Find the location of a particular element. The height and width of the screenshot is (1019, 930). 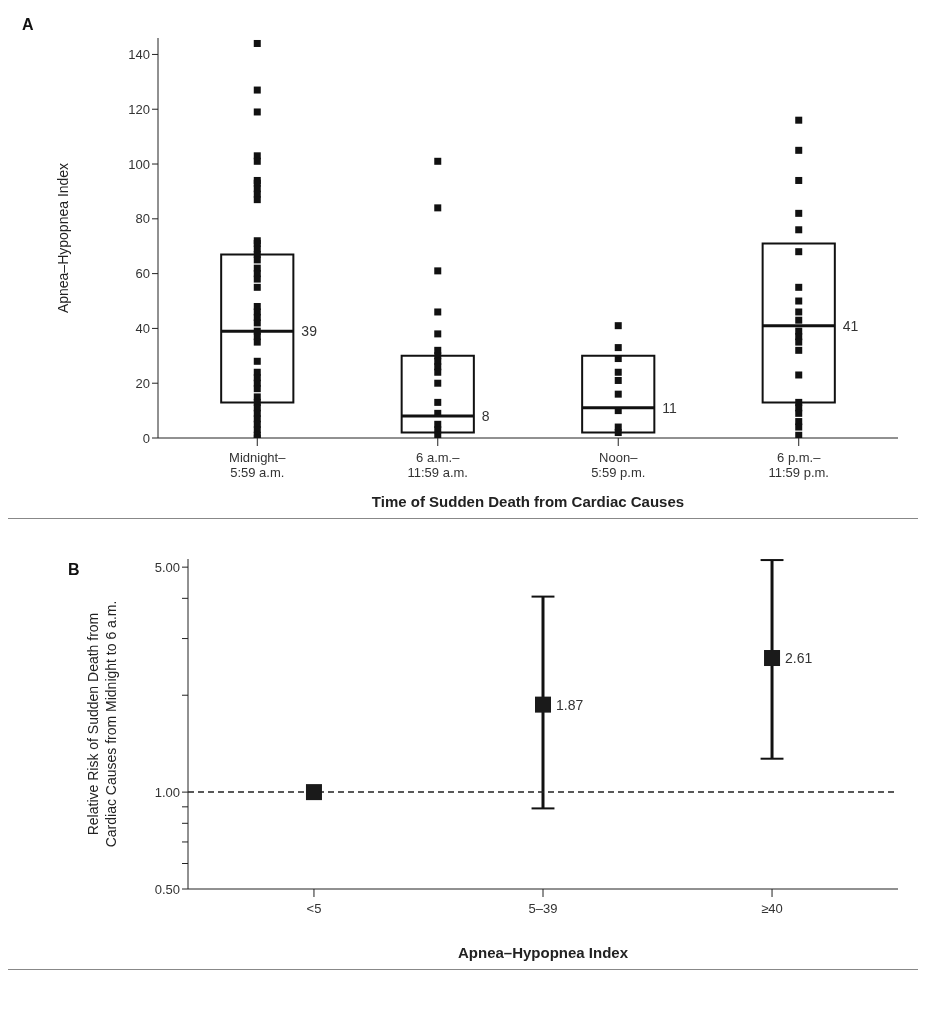

x-tick-label: 6 p.m.–11:59 p.m. is located at coordinates (798, 465).